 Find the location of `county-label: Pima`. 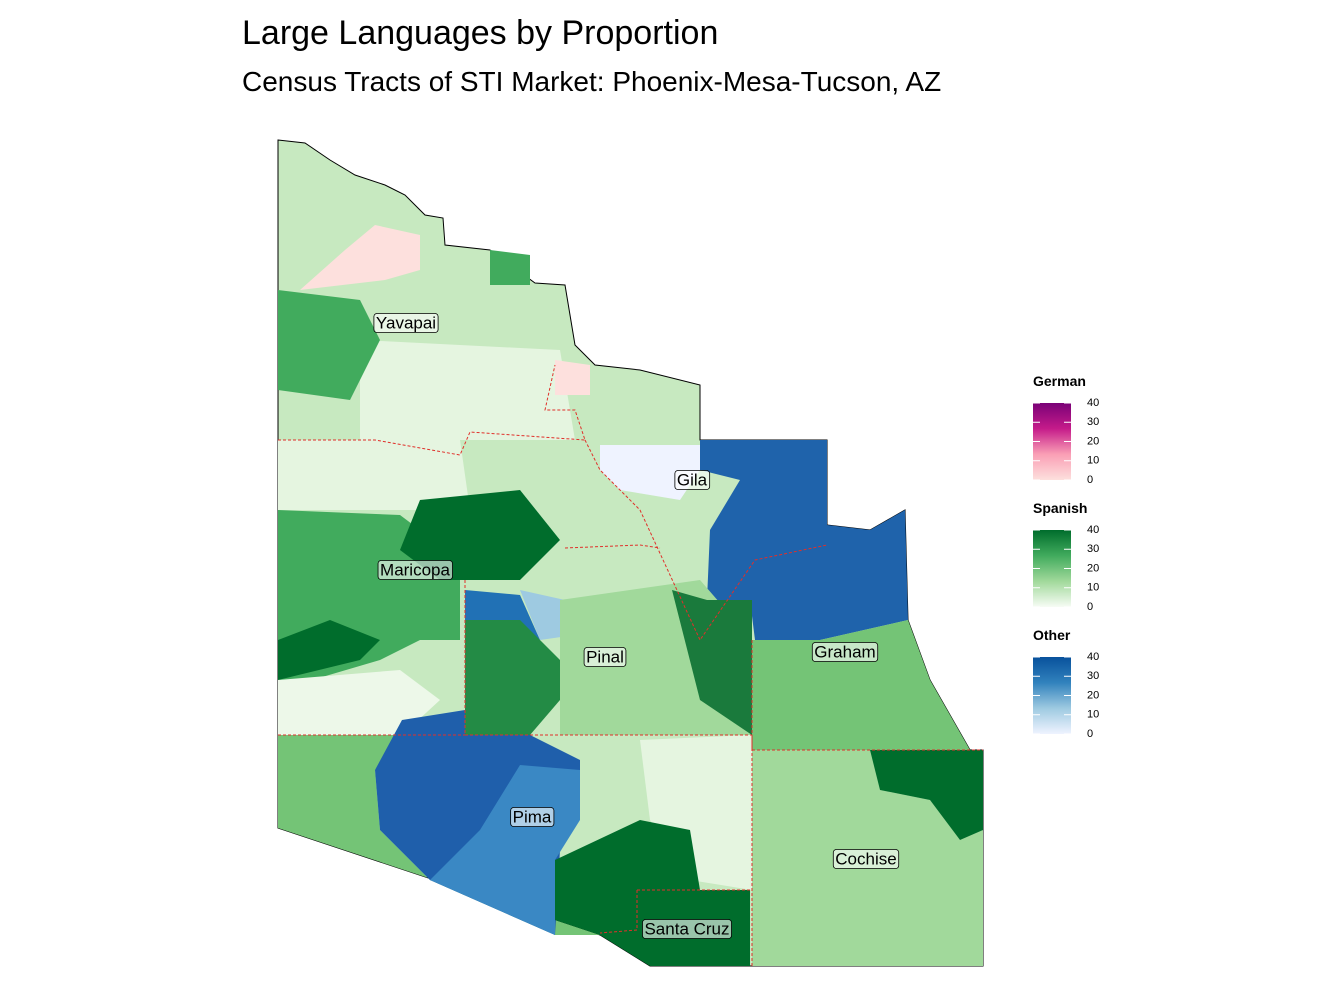

county-label: Pima is located at coordinates (532, 816).